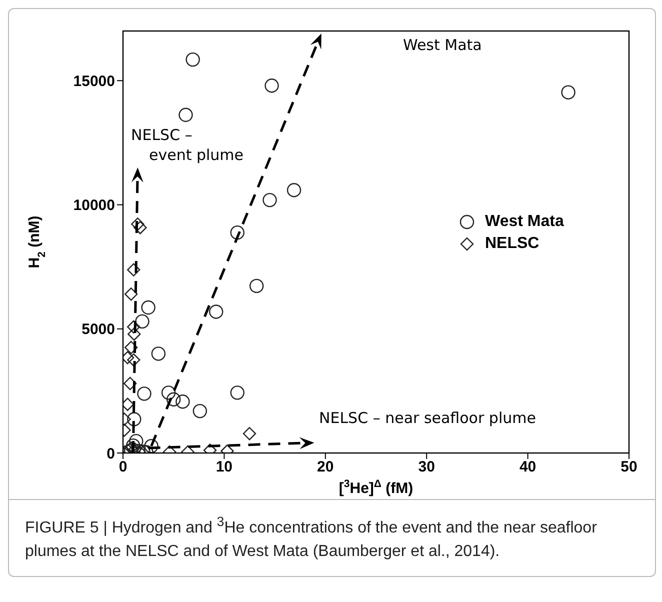 The image size is (662, 602). What do you see at coordinates (94, 81) in the screenshot?
I see `y-tick-label: 15000` at bounding box center [94, 81].